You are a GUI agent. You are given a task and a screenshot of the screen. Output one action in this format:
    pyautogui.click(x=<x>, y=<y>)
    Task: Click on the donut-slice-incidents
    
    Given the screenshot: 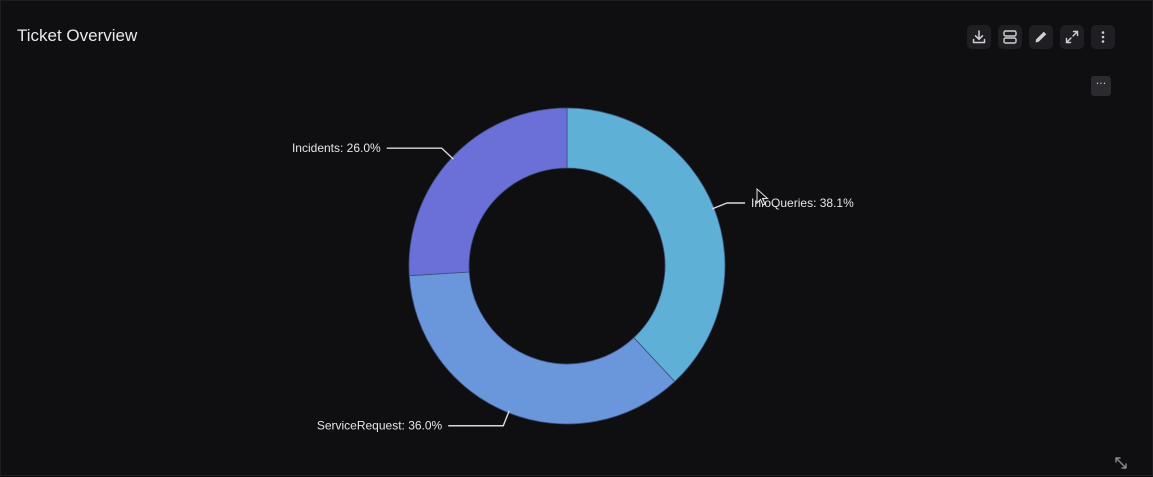 What is the action you would take?
    pyautogui.click(x=488, y=192)
    